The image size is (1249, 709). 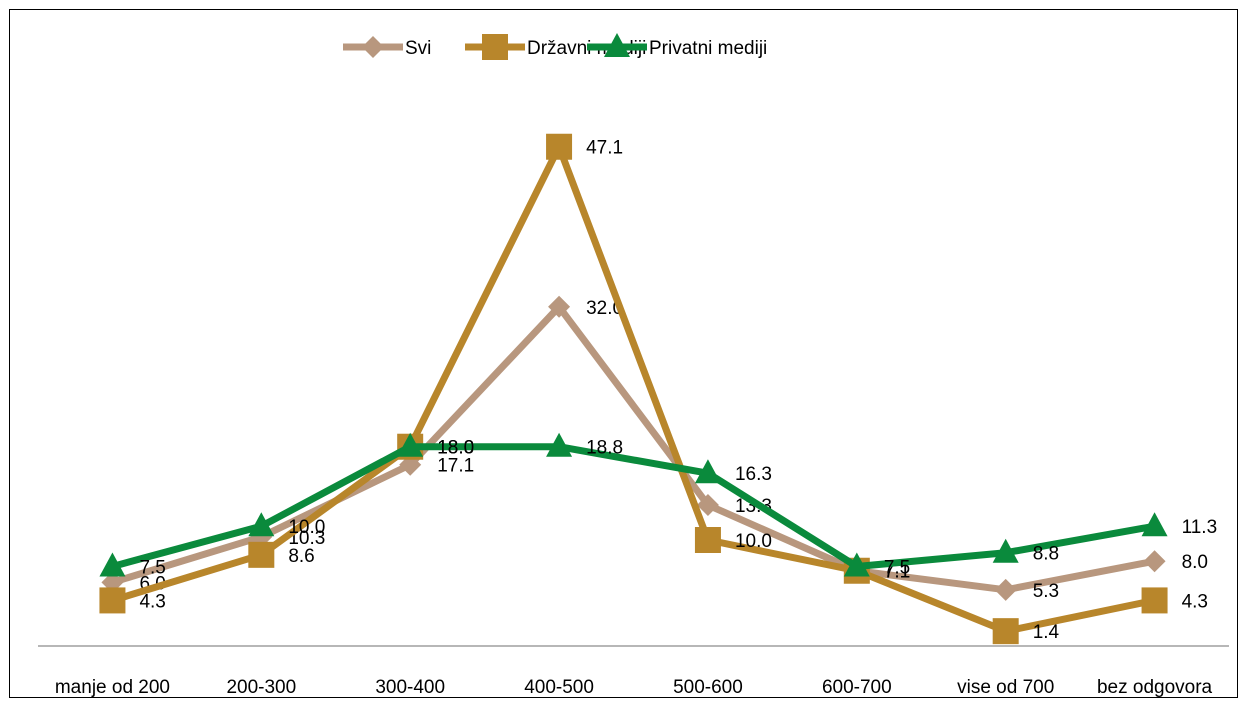 What do you see at coordinates (112, 687) in the screenshot?
I see `x-tick-label-manje-od-200: manje od 200` at bounding box center [112, 687].